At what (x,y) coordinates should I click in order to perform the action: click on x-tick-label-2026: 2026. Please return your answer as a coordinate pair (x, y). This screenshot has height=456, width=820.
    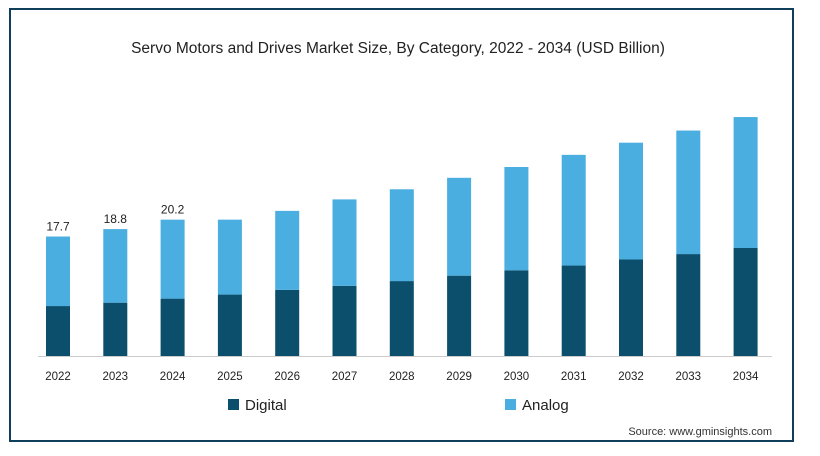
    Looking at the image, I should click on (287, 377).